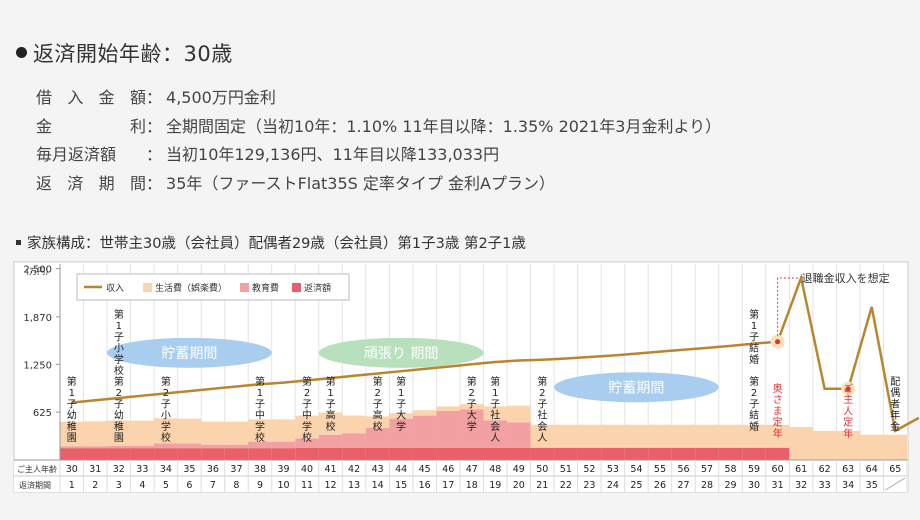  I want to click on repayment-period-row: 返済期間： 35年（ファーストFlat35S 定率タイプ 金利Aプラン）, so click(378, 184).